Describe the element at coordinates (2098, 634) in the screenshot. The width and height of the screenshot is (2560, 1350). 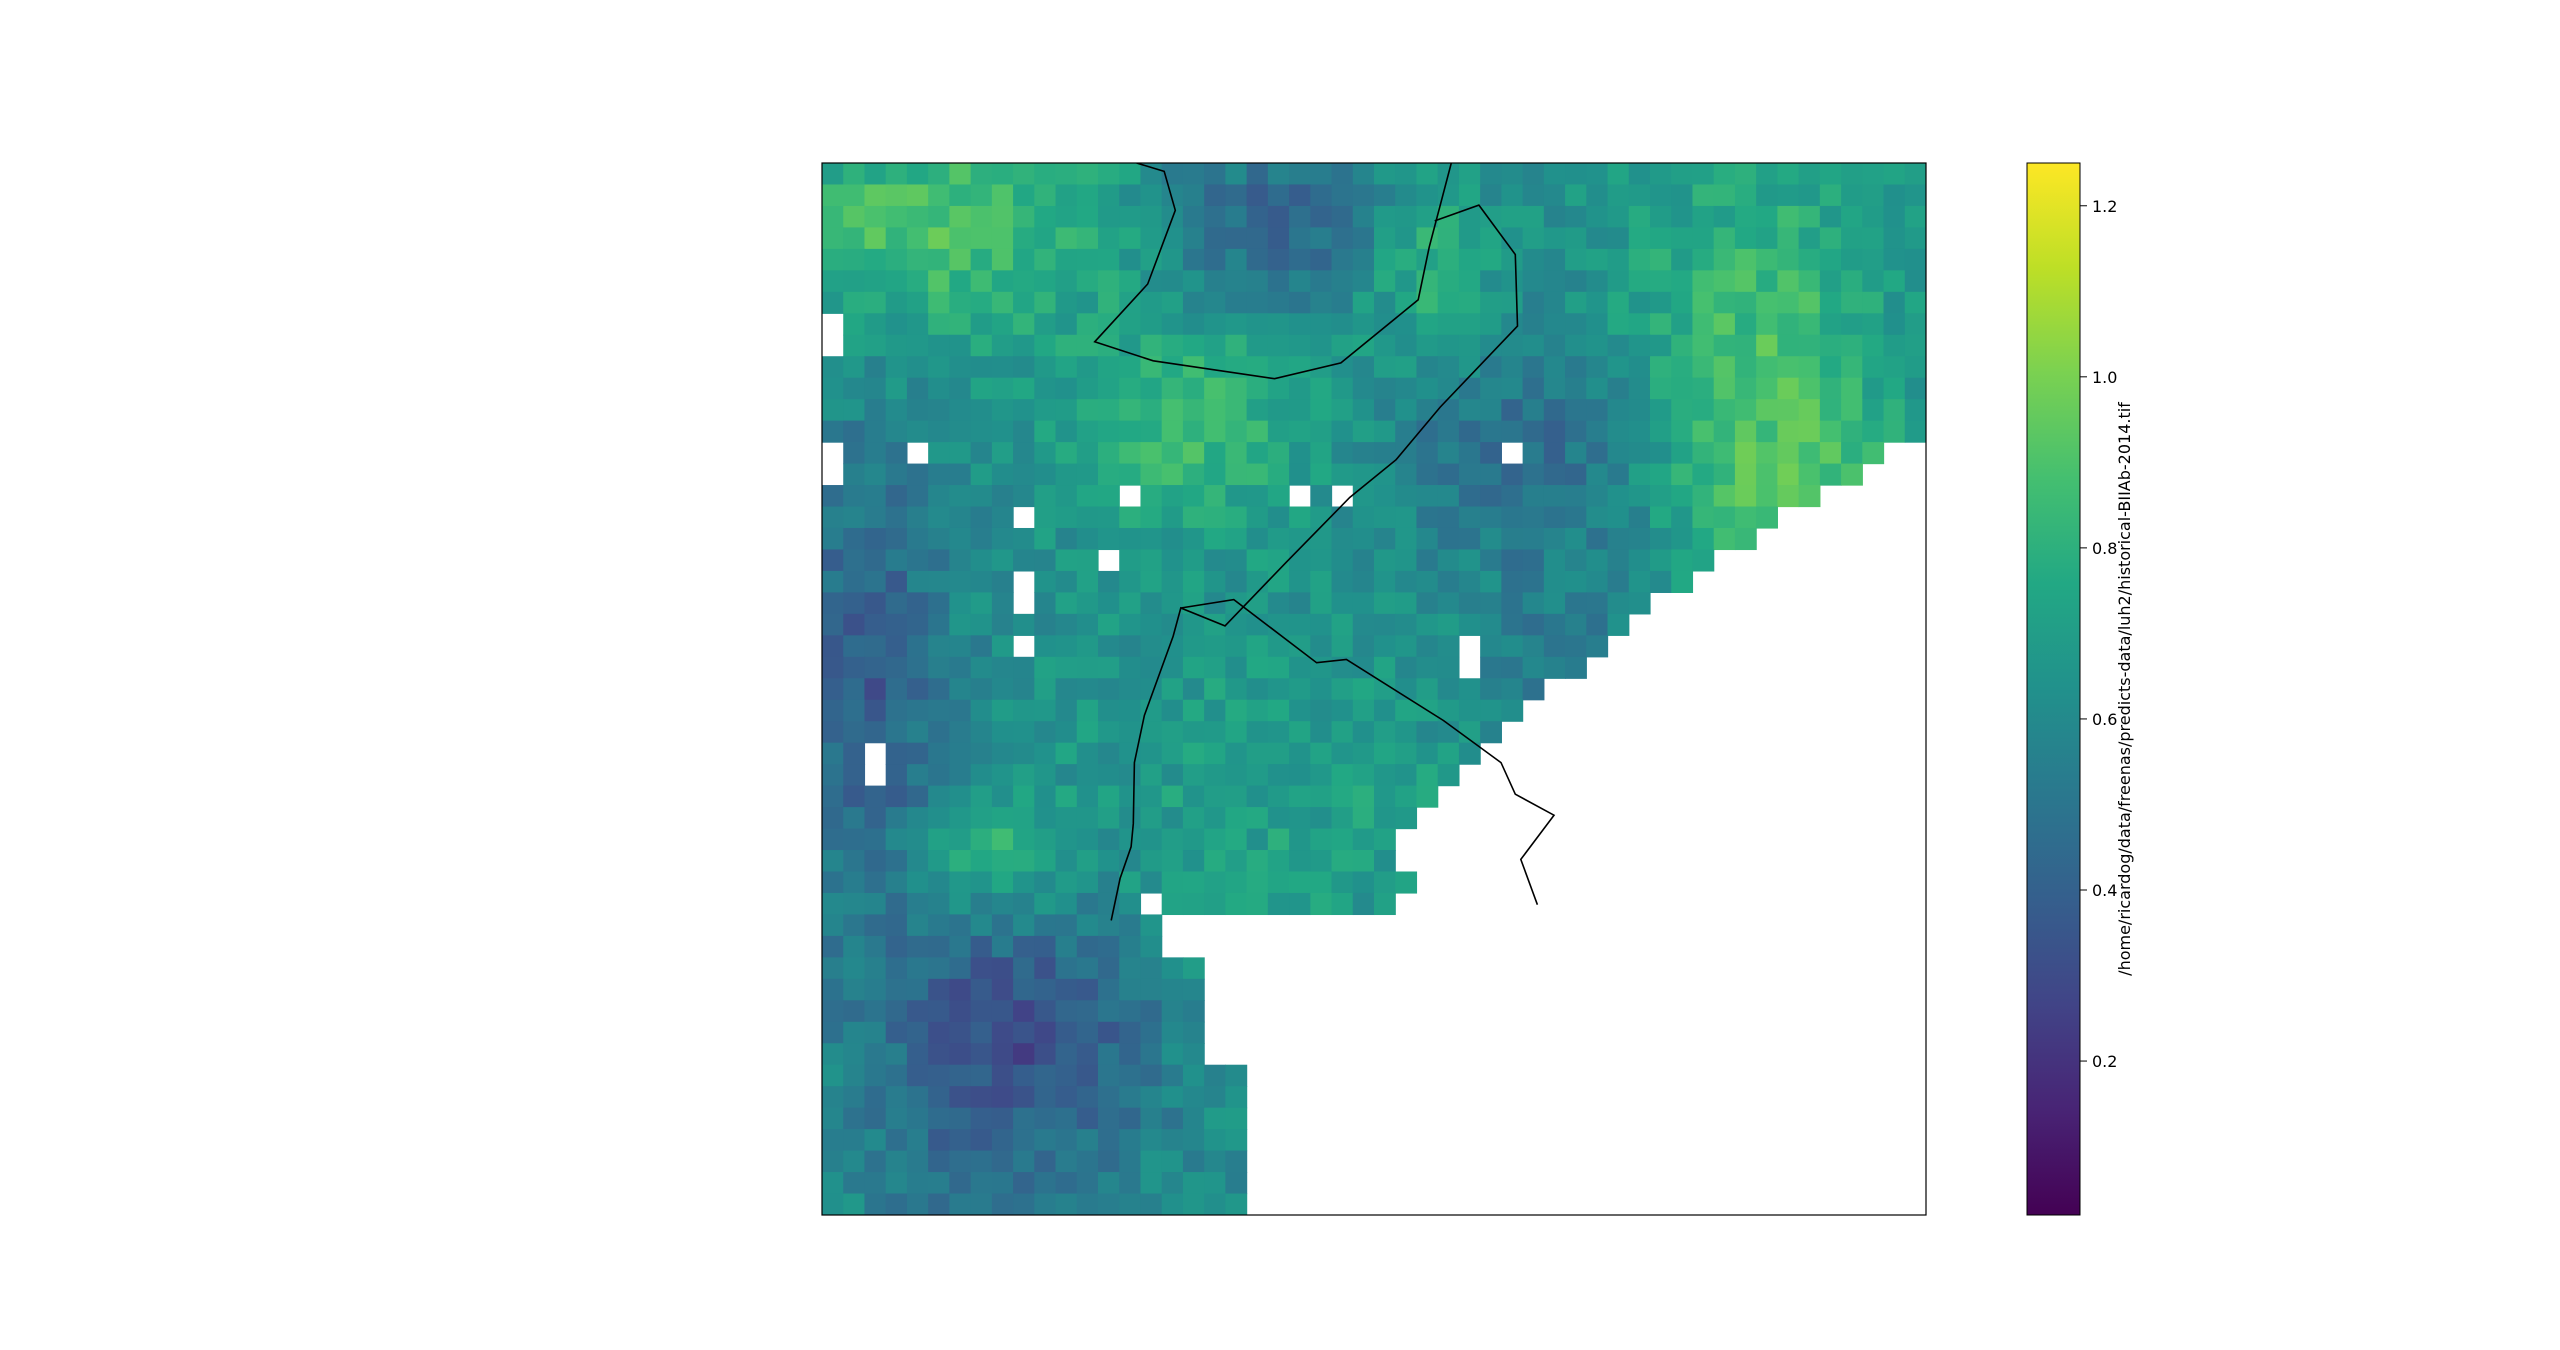
I see `colorbar-ticks: 0.20.40.60.81.01.2` at that location.